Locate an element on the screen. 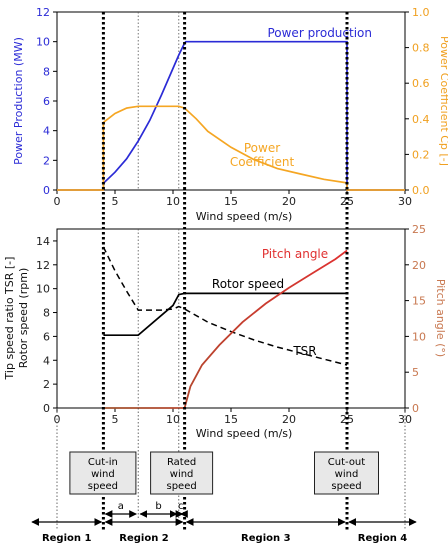 The width and height of the screenshot is (448, 550). region-label: Region 3 is located at coordinates (266, 538).